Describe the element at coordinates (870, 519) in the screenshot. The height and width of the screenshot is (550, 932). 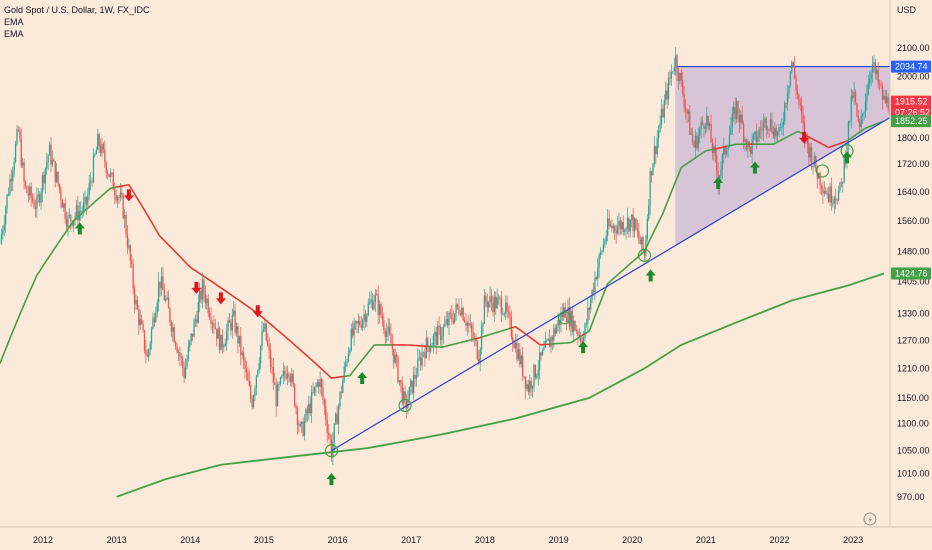
I see `tradingview-logo-icon` at that location.